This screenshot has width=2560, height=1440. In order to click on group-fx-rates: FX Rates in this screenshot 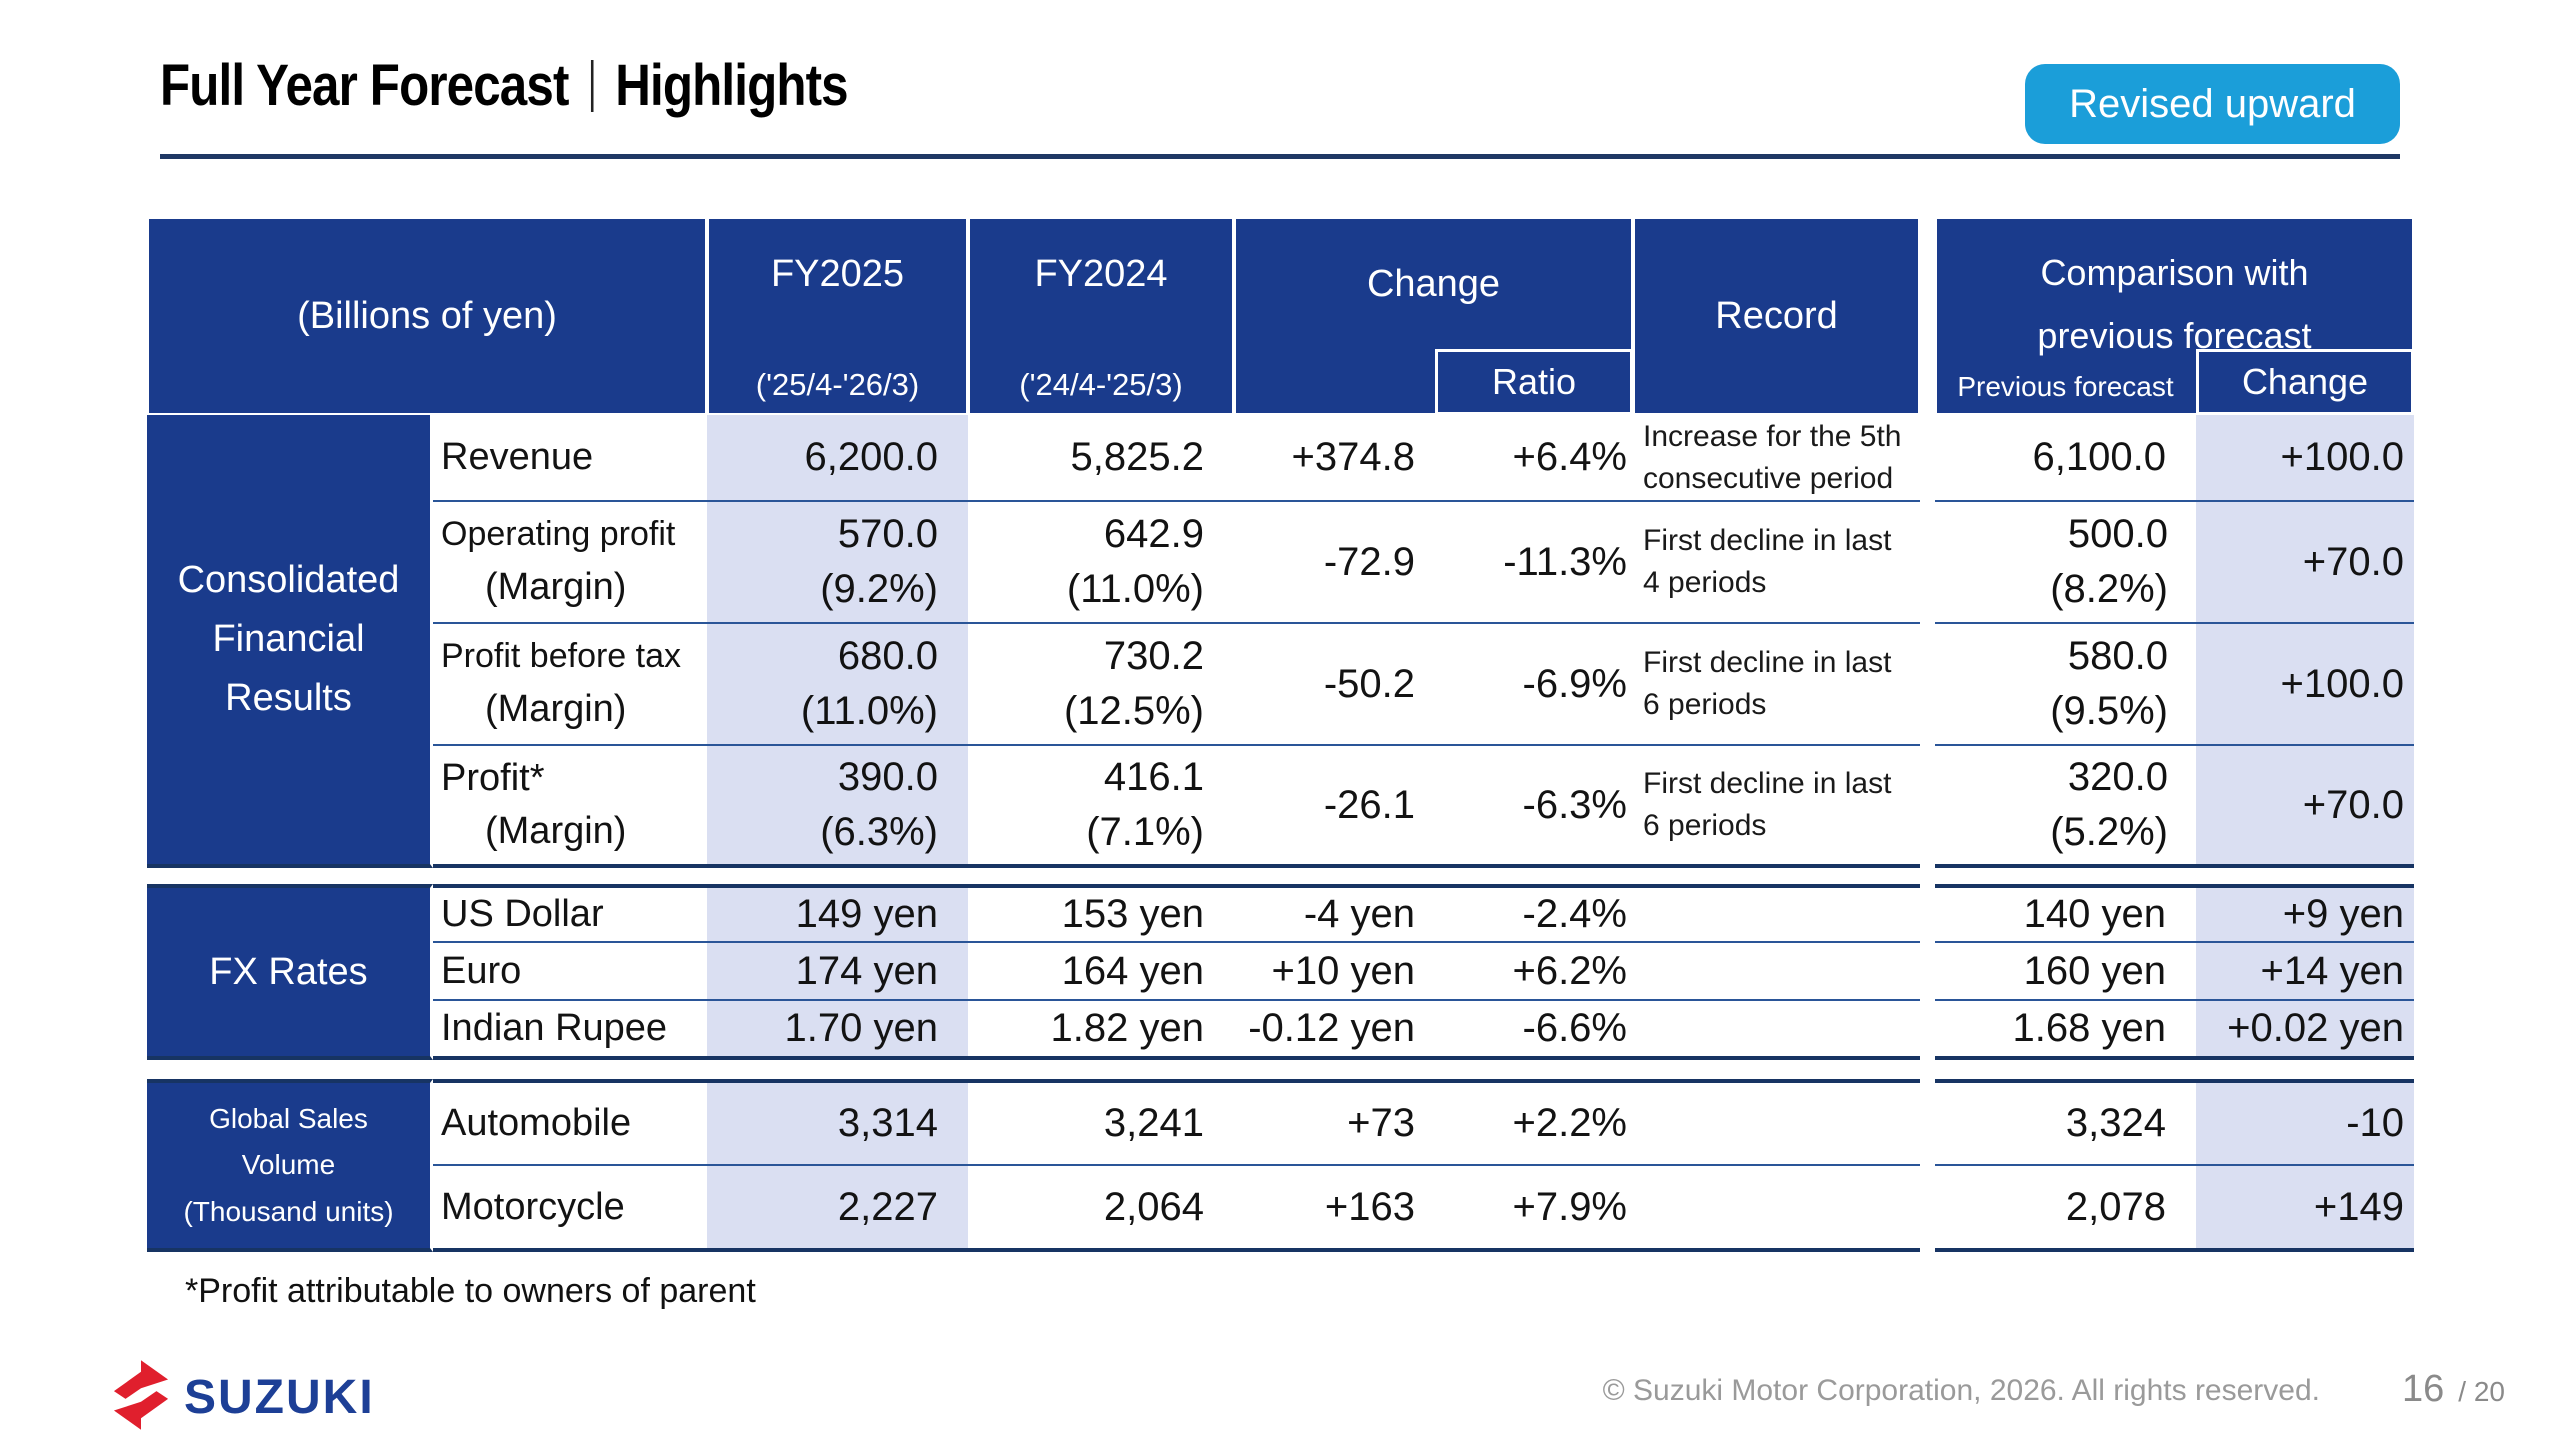, I will do `click(290, 972)`.